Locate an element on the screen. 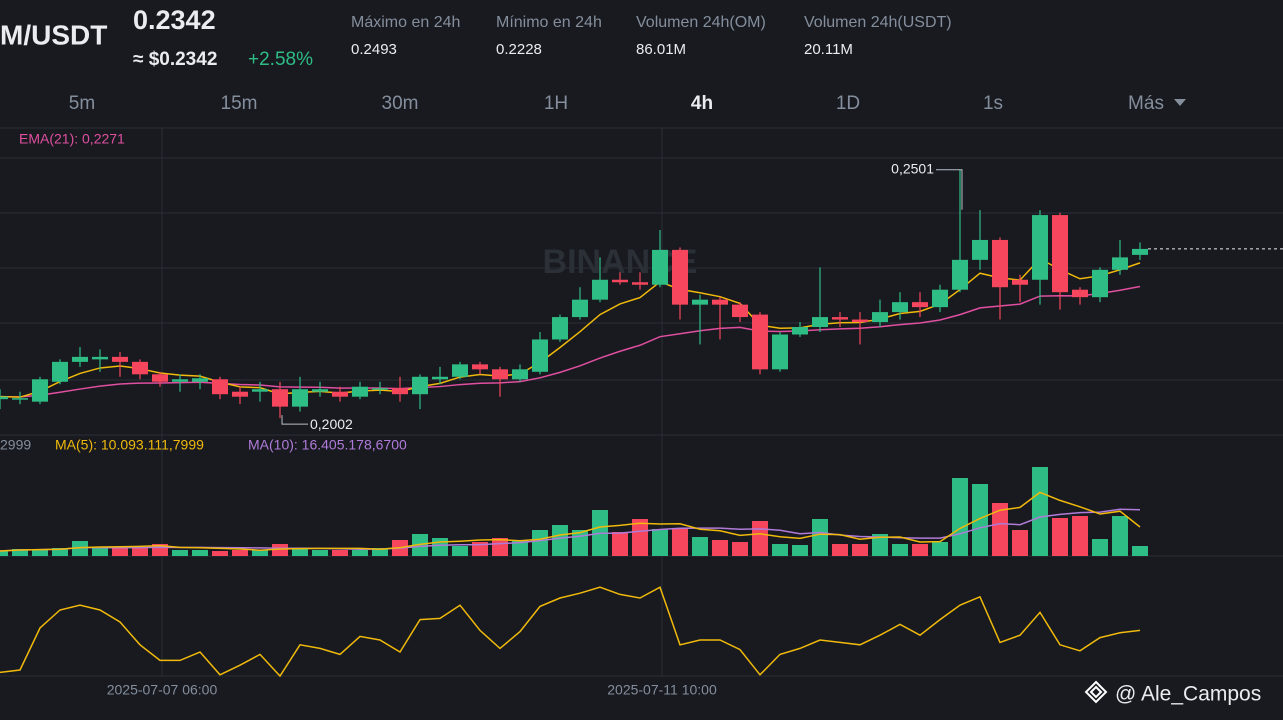  usd-price: ≈ $0.2342 is located at coordinates (175, 59).